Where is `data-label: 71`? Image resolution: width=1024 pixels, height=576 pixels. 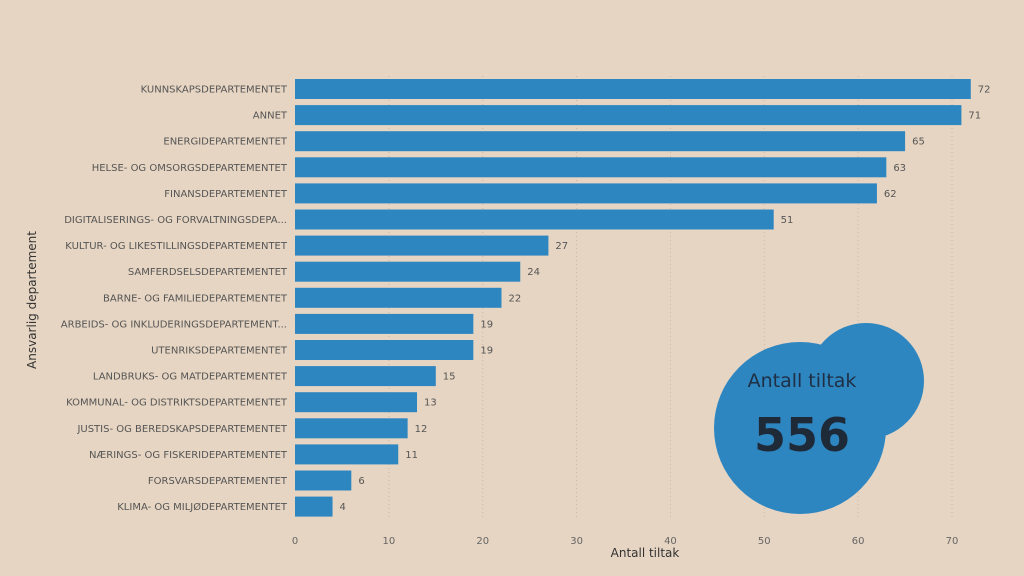
data-label: 71 is located at coordinates (974, 116).